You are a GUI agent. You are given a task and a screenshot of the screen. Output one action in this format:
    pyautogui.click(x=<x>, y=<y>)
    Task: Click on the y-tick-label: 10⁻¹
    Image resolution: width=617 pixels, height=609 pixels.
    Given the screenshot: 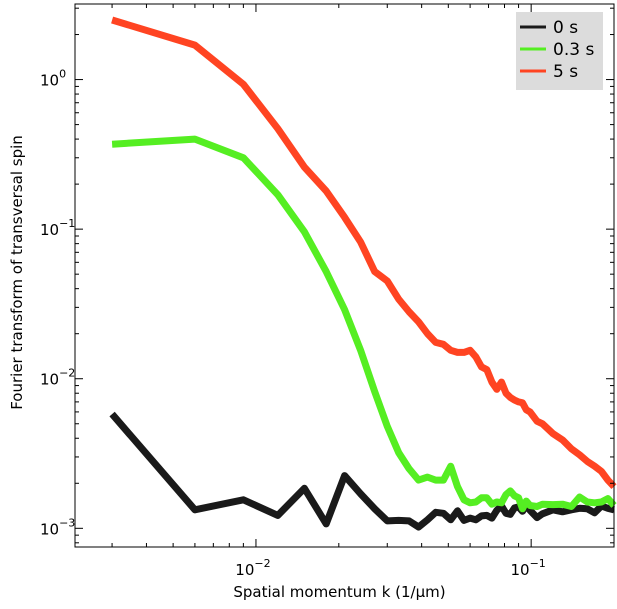 What is the action you would take?
    pyautogui.click(x=57, y=228)
    